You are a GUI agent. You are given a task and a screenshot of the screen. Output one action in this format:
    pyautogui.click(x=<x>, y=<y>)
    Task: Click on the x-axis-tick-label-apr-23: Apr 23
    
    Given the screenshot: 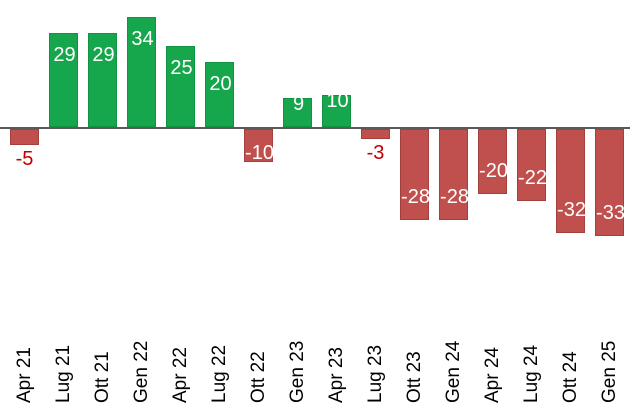 What is the action you would take?
    pyautogui.click(x=336, y=375)
    